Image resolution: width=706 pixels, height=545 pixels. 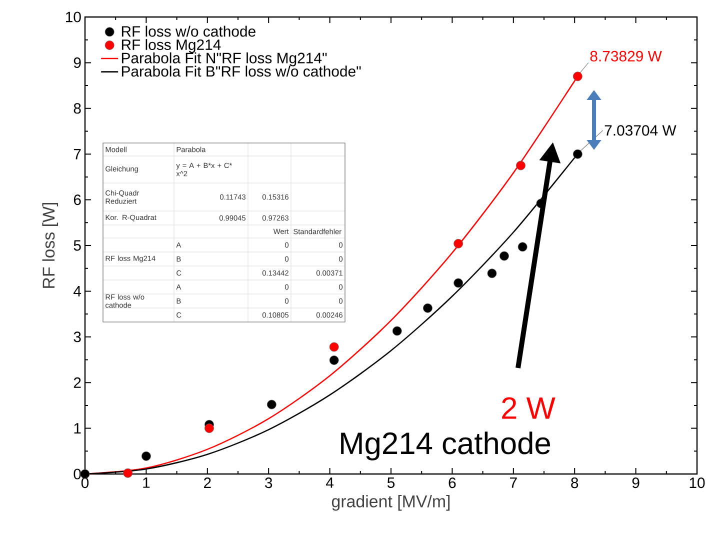 I want to click on x-tick-label: 8, so click(x=574, y=483).